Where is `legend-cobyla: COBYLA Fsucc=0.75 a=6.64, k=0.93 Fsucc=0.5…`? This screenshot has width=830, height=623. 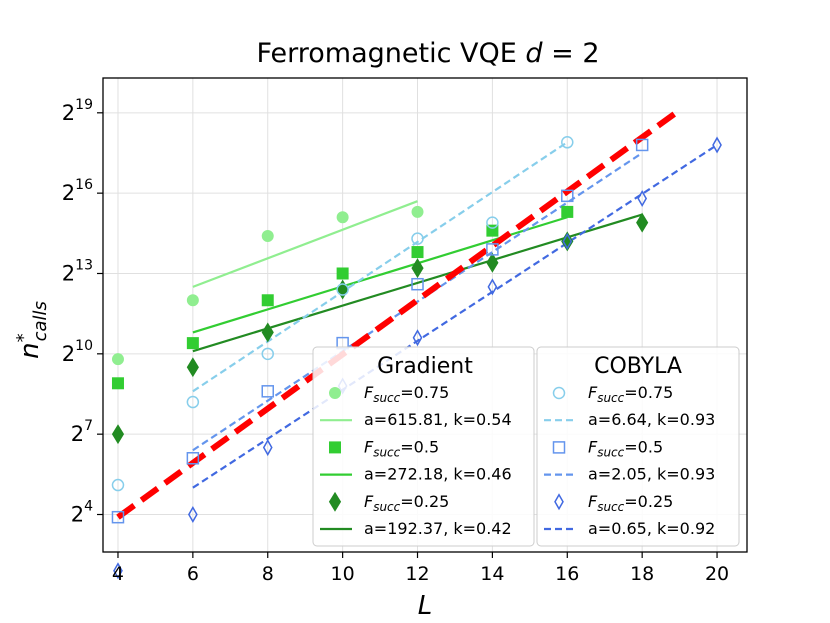 legend-cobyla: COBYLA Fsucc=0.75 a=6.64, k=0.93 Fsucc=0.5… is located at coordinates (638, 446).